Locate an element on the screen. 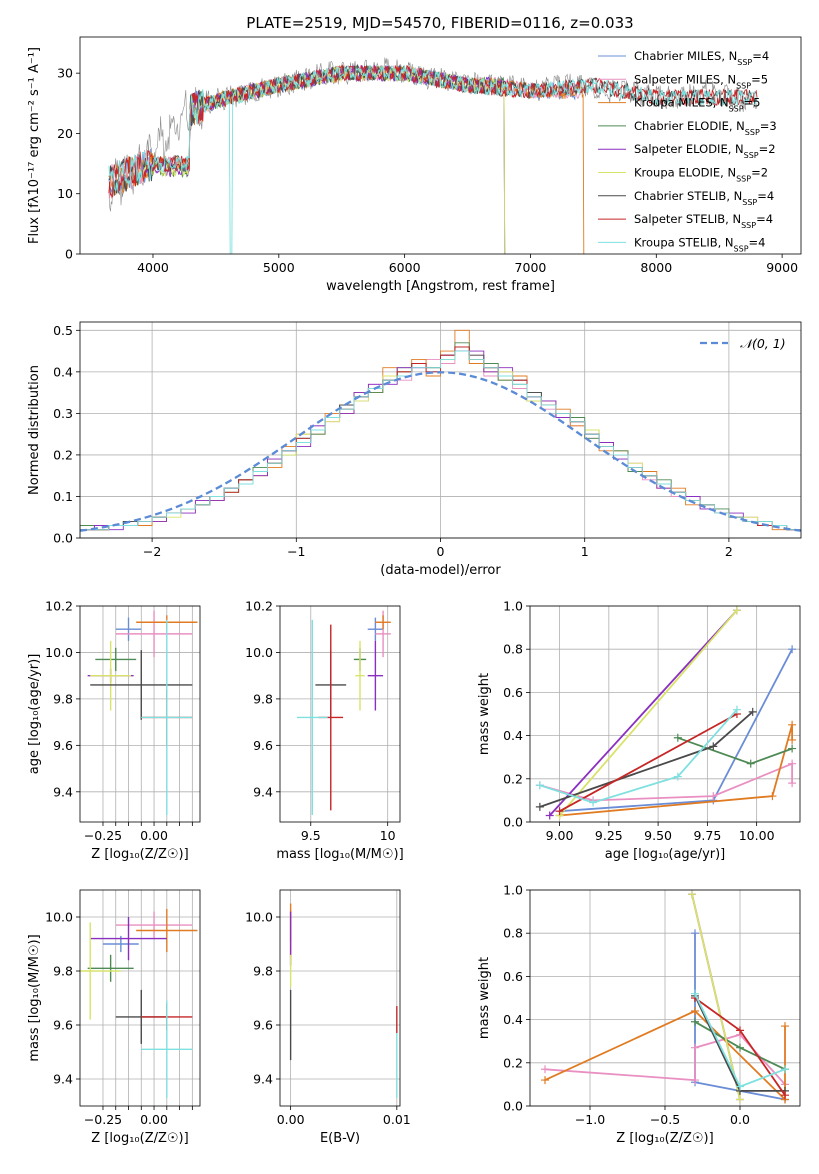 The width and height of the screenshot is (819, 1174). x-tick-label: 2 is located at coordinates (729, 551).